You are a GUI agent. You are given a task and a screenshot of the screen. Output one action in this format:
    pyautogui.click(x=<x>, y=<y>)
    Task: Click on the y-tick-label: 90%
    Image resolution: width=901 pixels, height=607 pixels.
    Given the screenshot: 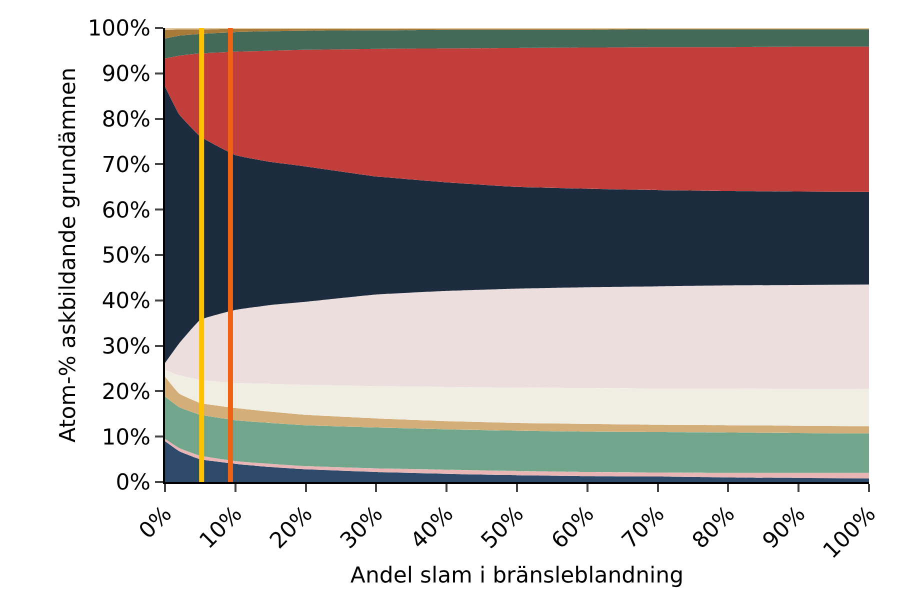 What is the action you would take?
    pyautogui.click(x=126, y=75)
    